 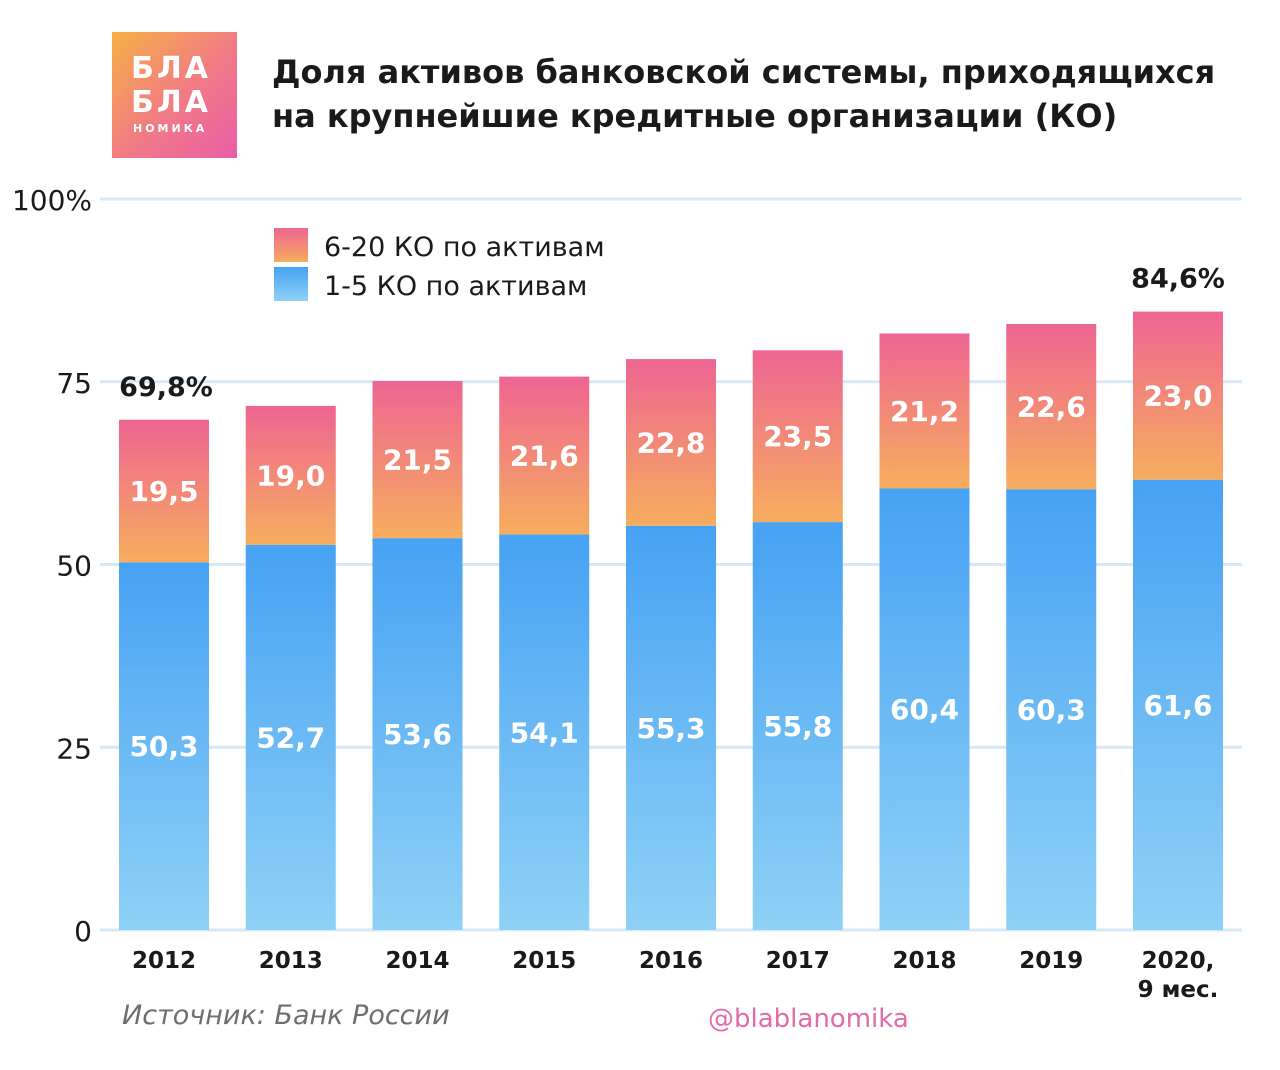 I want to click on bar-6-20-КО-по-активам-5, so click(x=797, y=436).